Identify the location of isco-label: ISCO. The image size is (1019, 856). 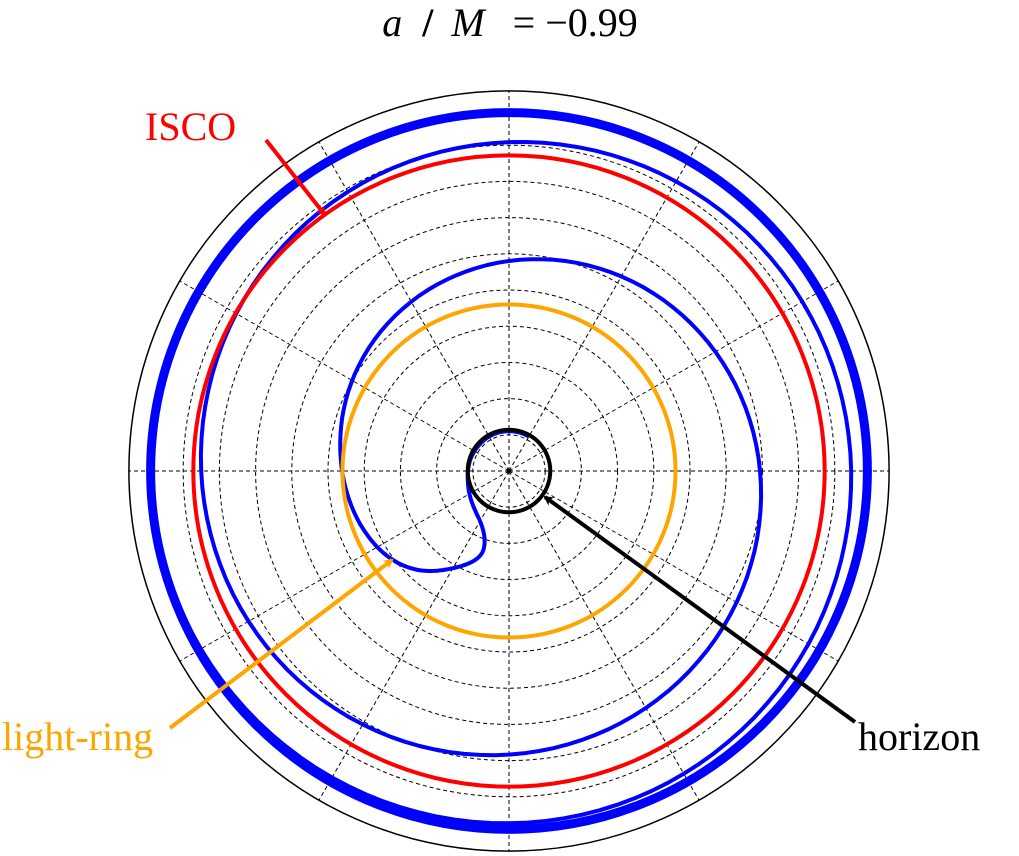
(190, 126).